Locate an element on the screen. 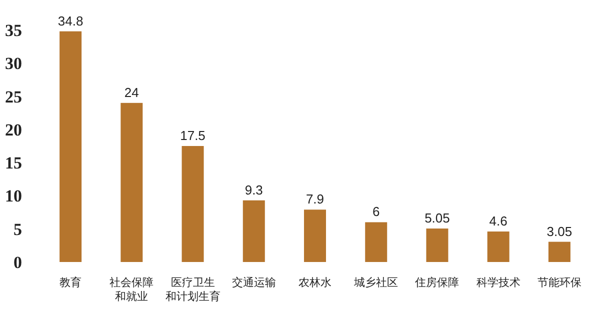 This screenshot has height=315, width=600. data-label: 9.3 is located at coordinates (253, 190).